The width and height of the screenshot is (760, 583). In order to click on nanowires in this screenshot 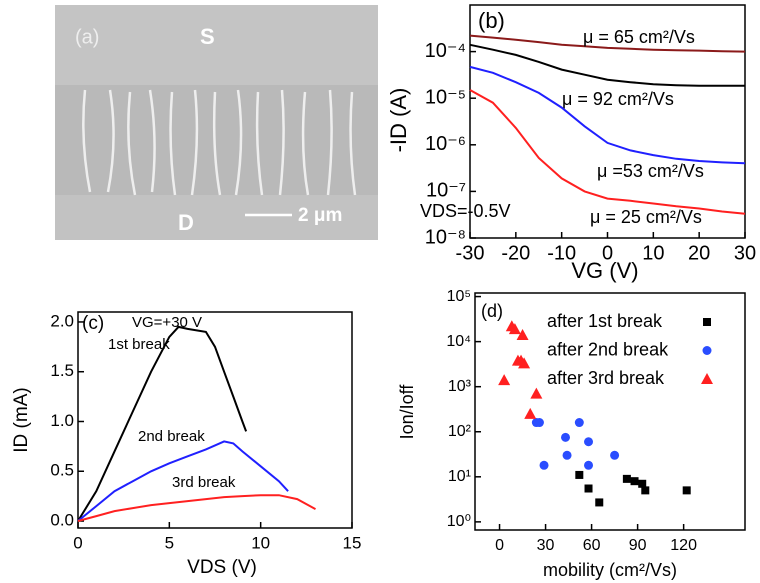, I will do `click(219, 142)`.